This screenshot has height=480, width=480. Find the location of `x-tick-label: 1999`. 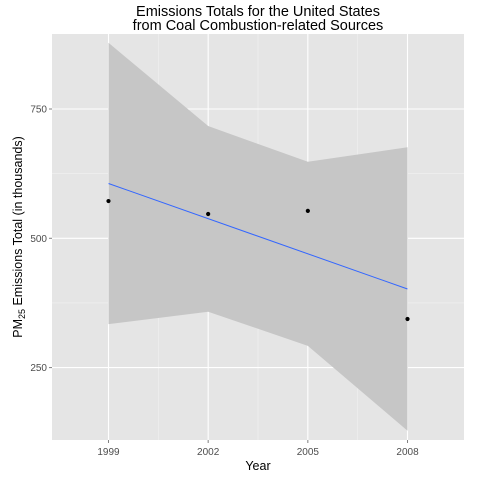

x-tick-label: 1999 is located at coordinates (108, 452).